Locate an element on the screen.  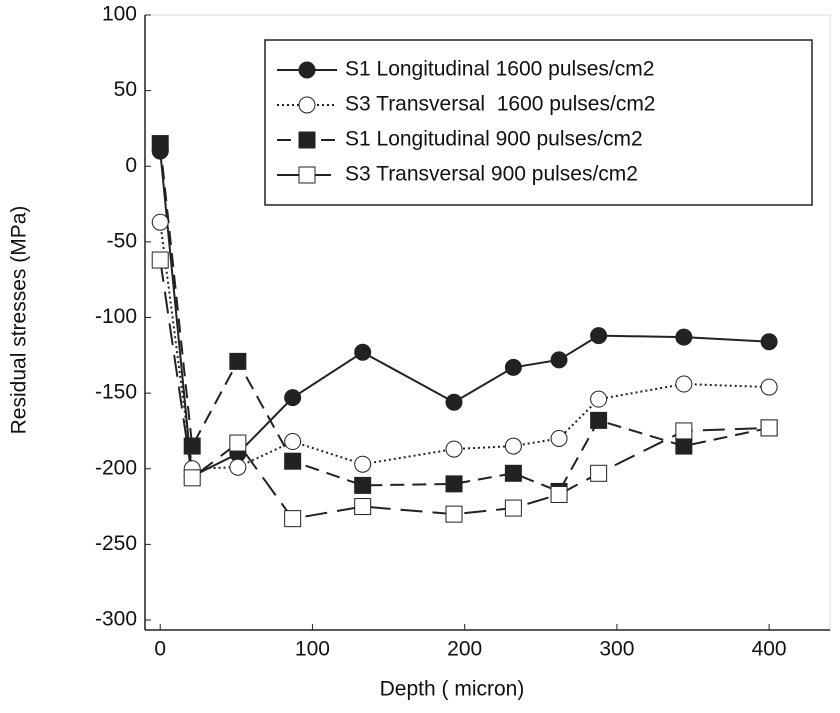
y-tick-label: 0 is located at coordinates (131, 165).